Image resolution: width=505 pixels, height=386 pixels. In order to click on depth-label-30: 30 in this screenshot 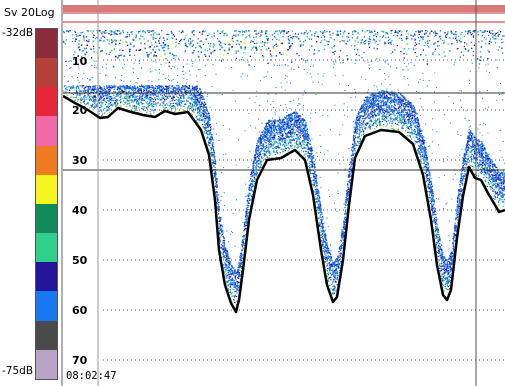, I will do `click(80, 160)`.